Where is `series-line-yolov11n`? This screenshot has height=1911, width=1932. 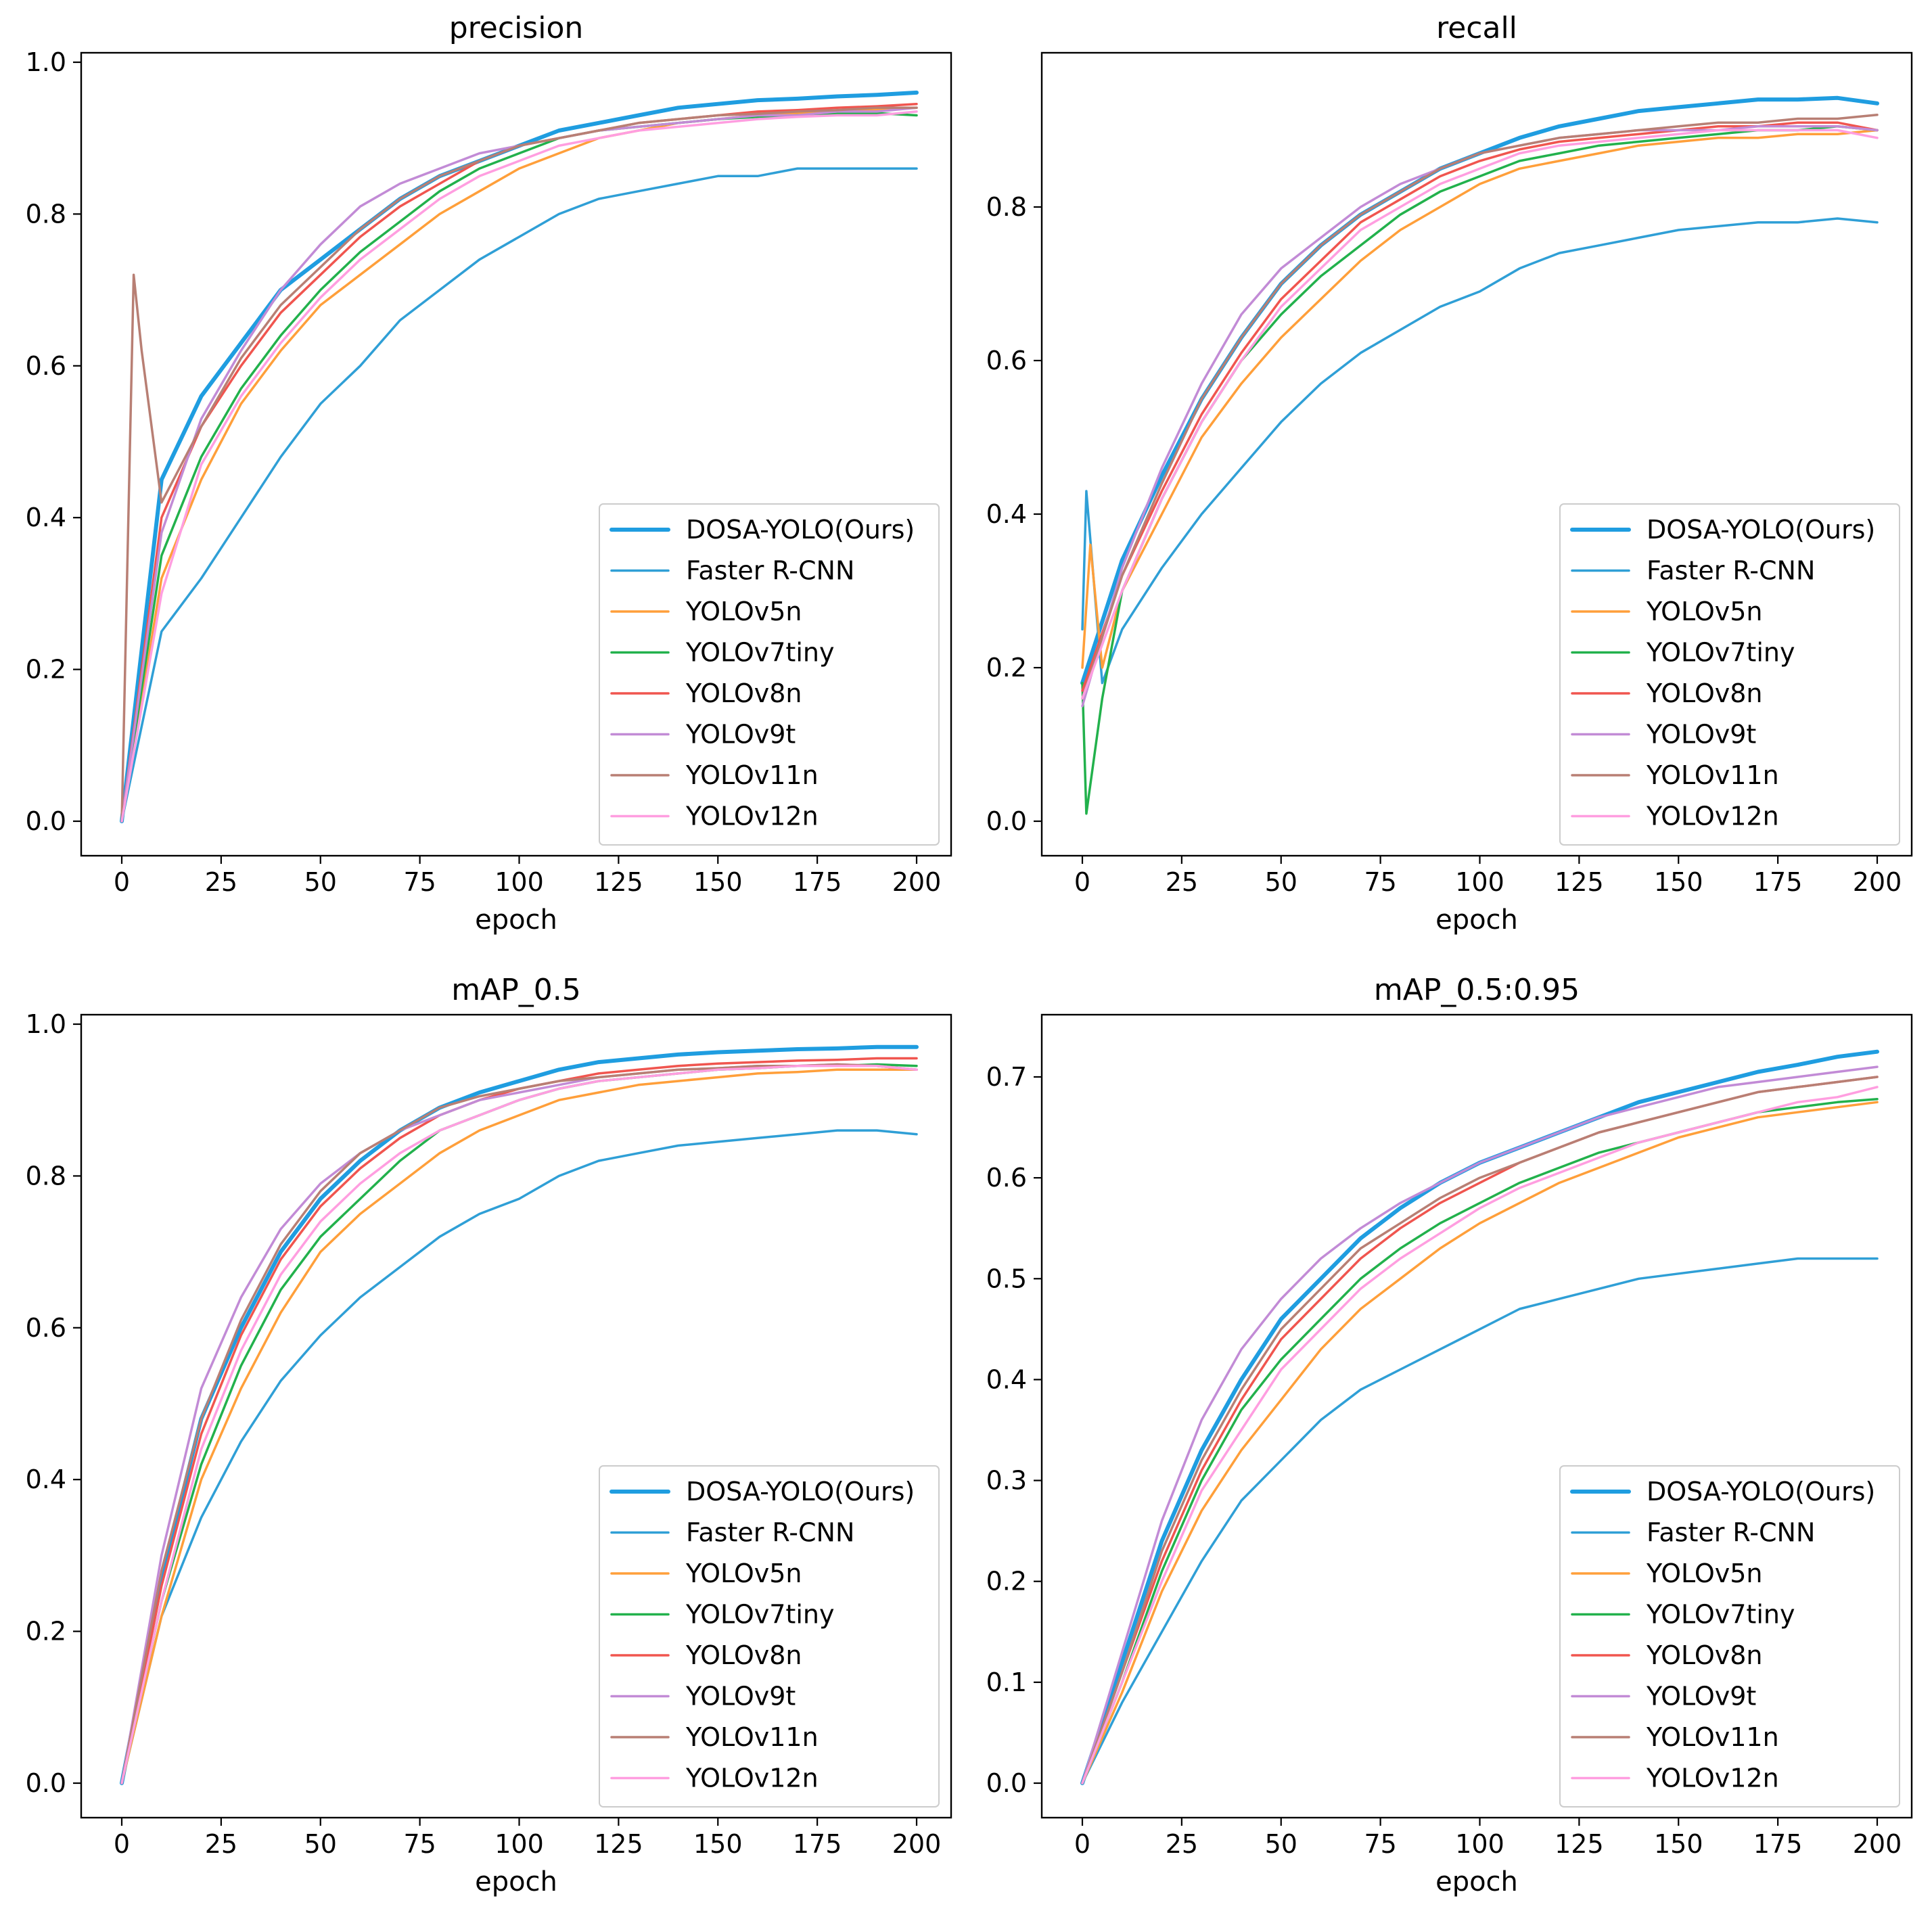 series-line-yolov11n is located at coordinates (1480, 407).